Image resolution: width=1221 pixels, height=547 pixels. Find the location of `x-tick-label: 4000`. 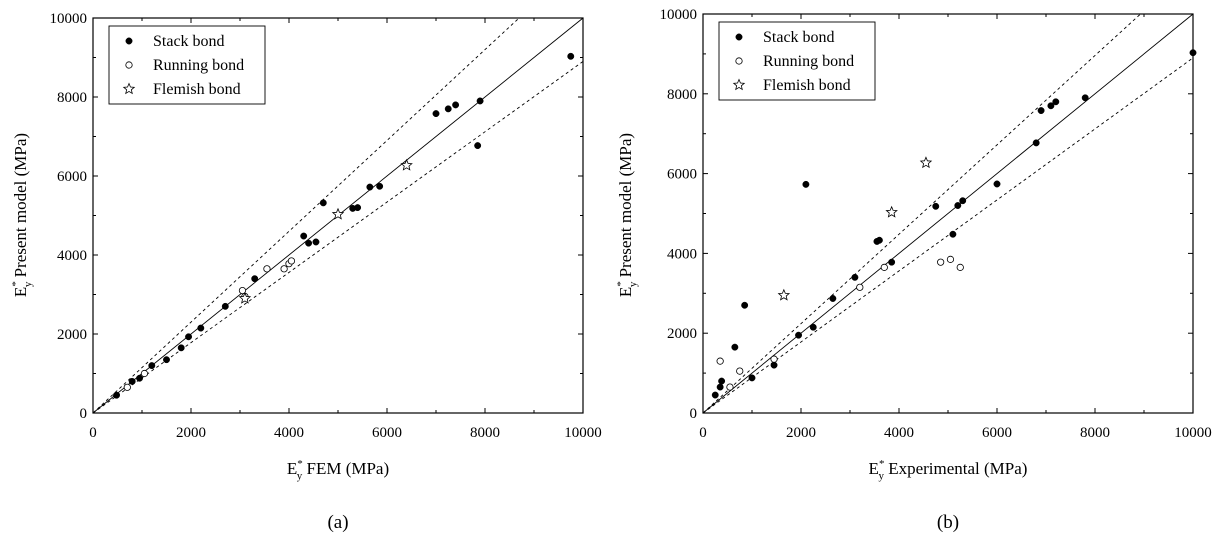

x-tick-label: 4000 is located at coordinates (289, 433).